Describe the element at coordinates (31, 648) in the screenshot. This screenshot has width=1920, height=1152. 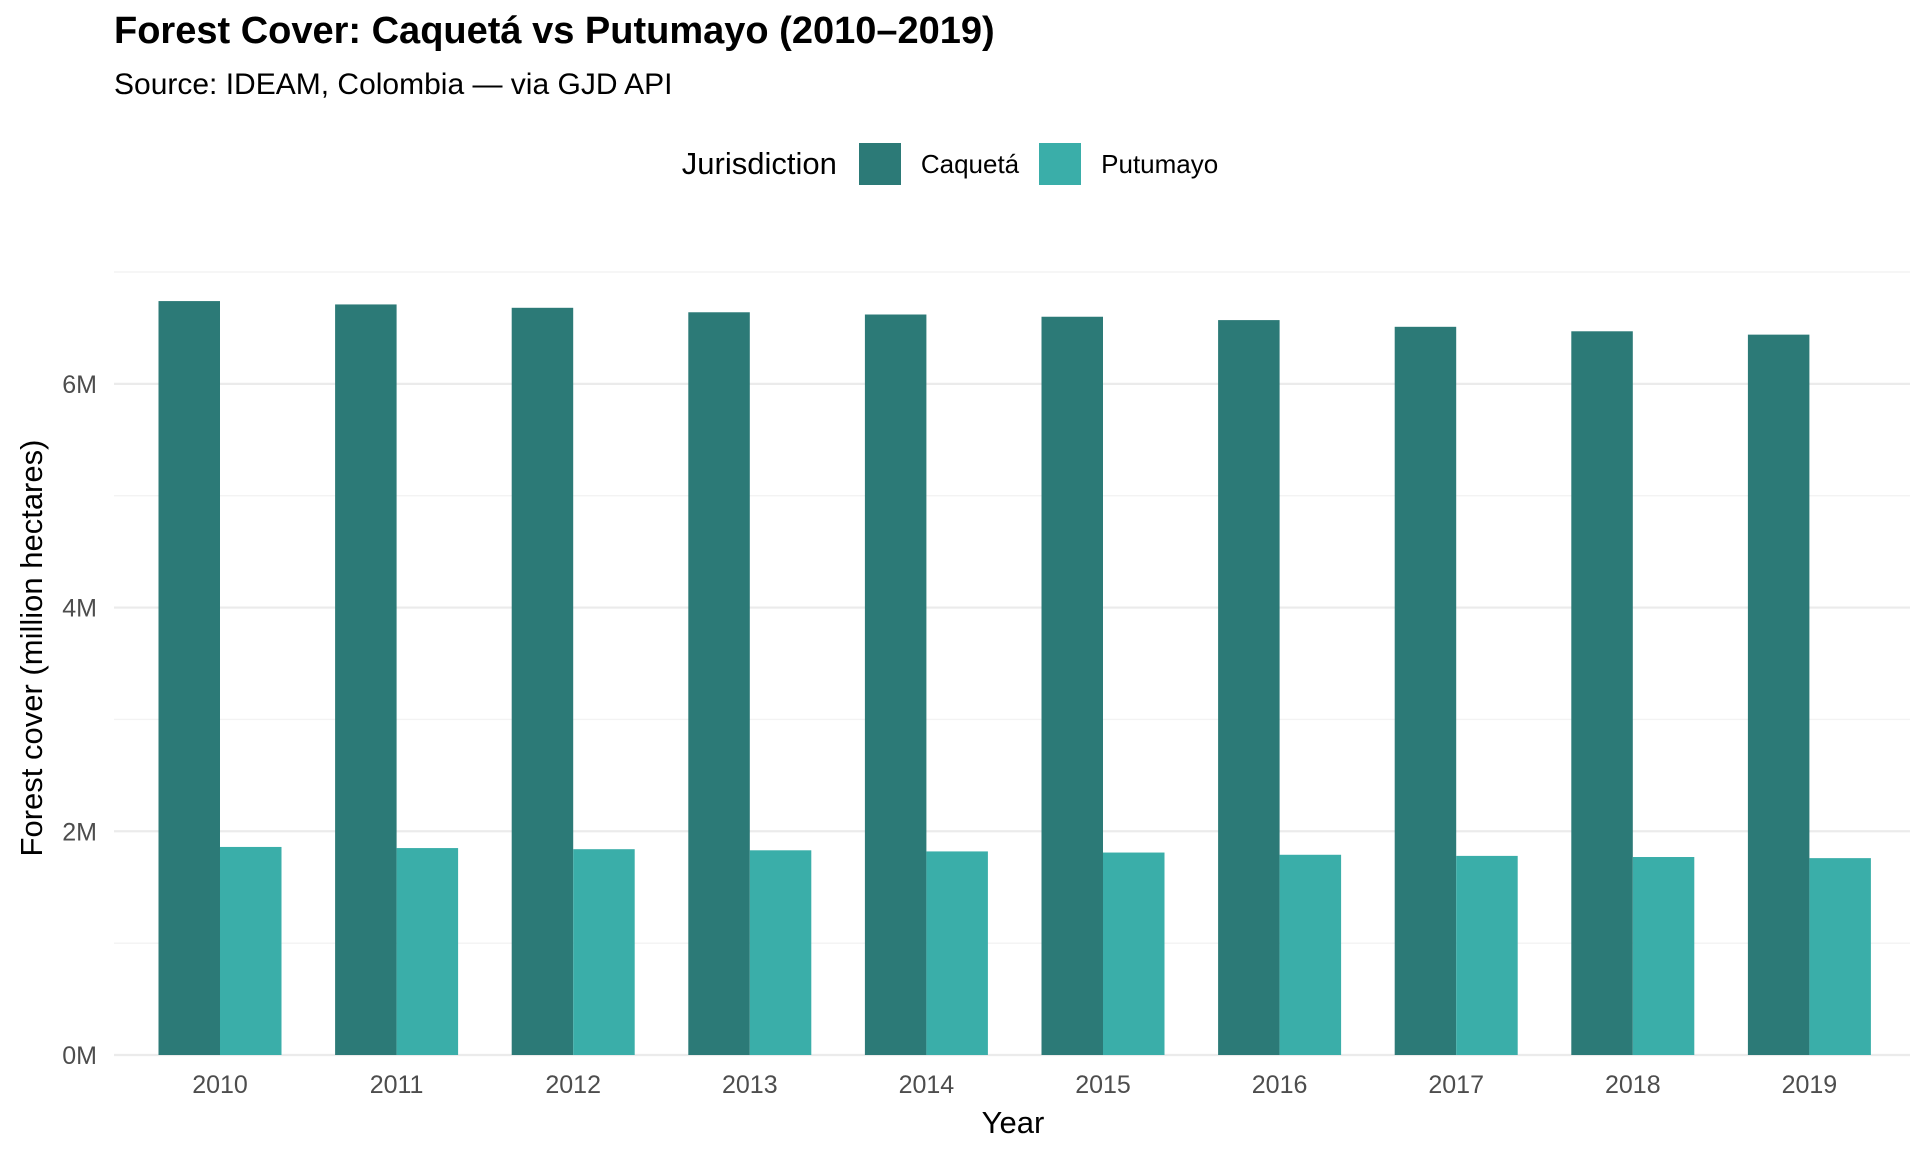
I see `y-axis-title: Forest cover (million hectares)` at that location.